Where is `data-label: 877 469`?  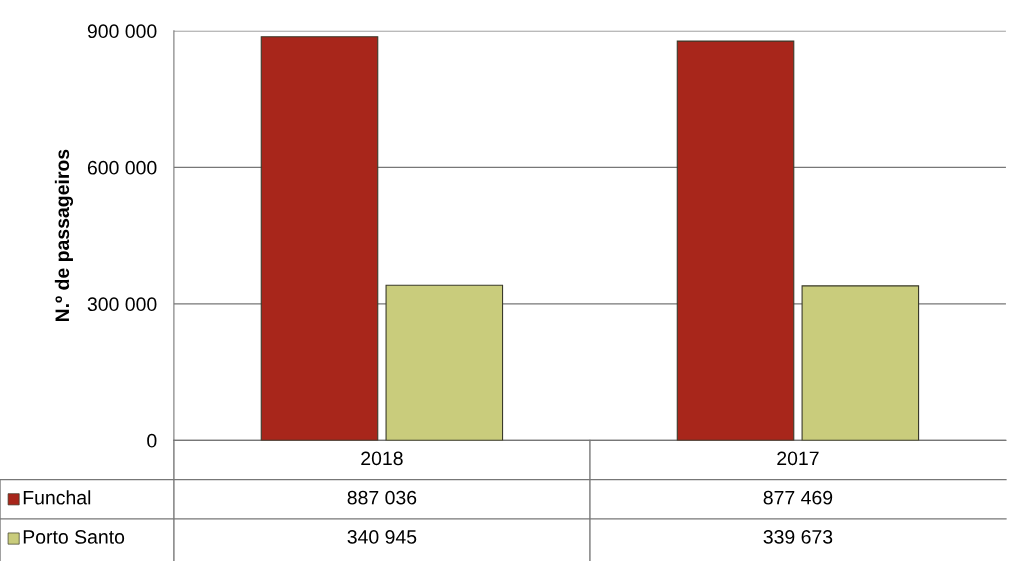
data-label: 877 469 is located at coordinates (798, 497).